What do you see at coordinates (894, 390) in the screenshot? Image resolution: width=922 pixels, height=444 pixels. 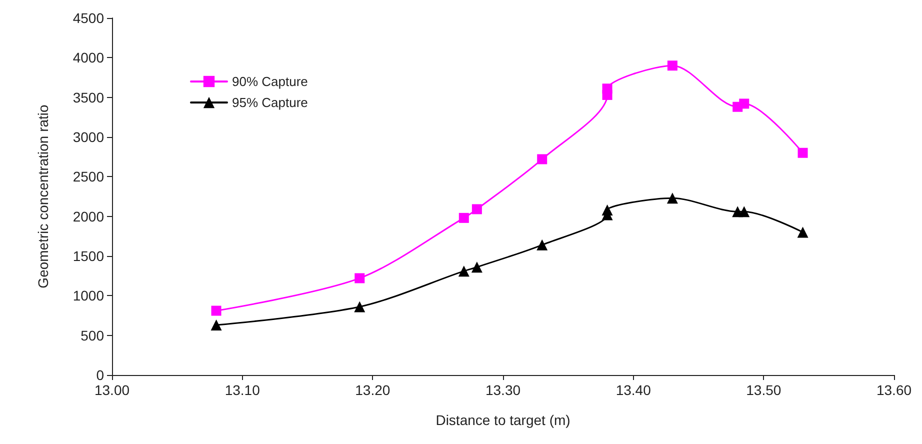 I see `x-tick-label: 13.60` at bounding box center [894, 390].